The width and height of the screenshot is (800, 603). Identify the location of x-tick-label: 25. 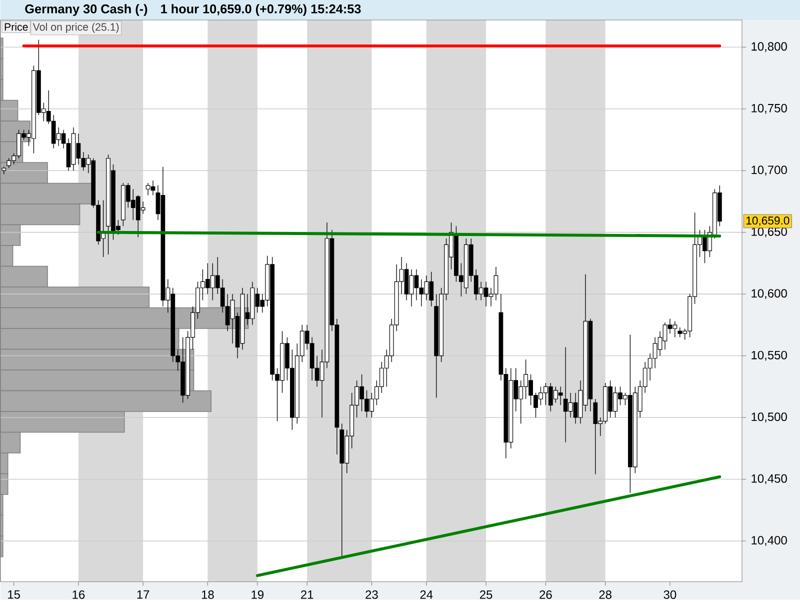
(486, 594).